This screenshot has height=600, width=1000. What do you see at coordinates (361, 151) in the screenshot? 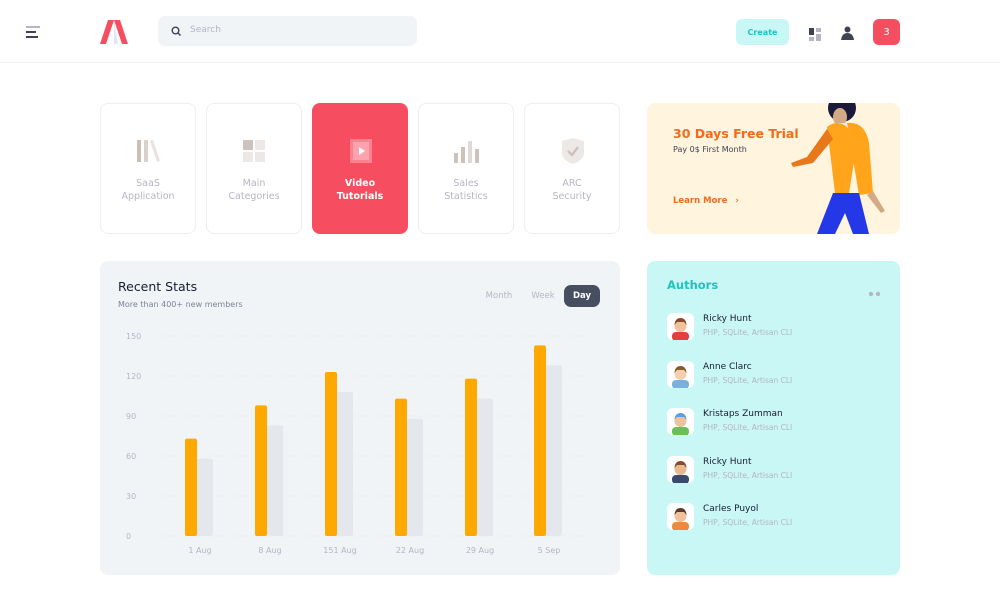
I see `film-icon` at bounding box center [361, 151].